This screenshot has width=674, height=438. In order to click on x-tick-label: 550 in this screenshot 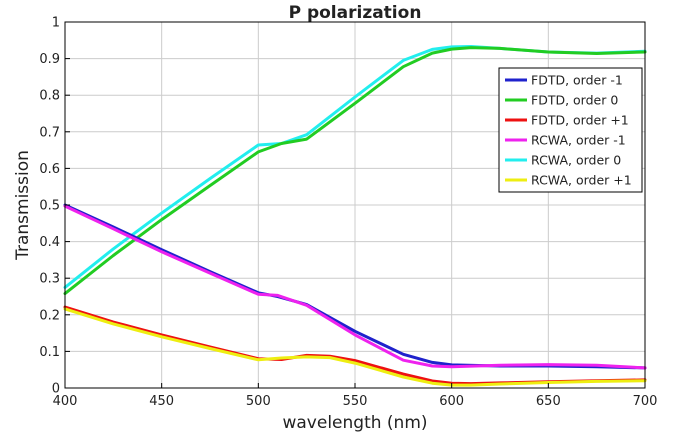, I will do `click(355, 401)`.